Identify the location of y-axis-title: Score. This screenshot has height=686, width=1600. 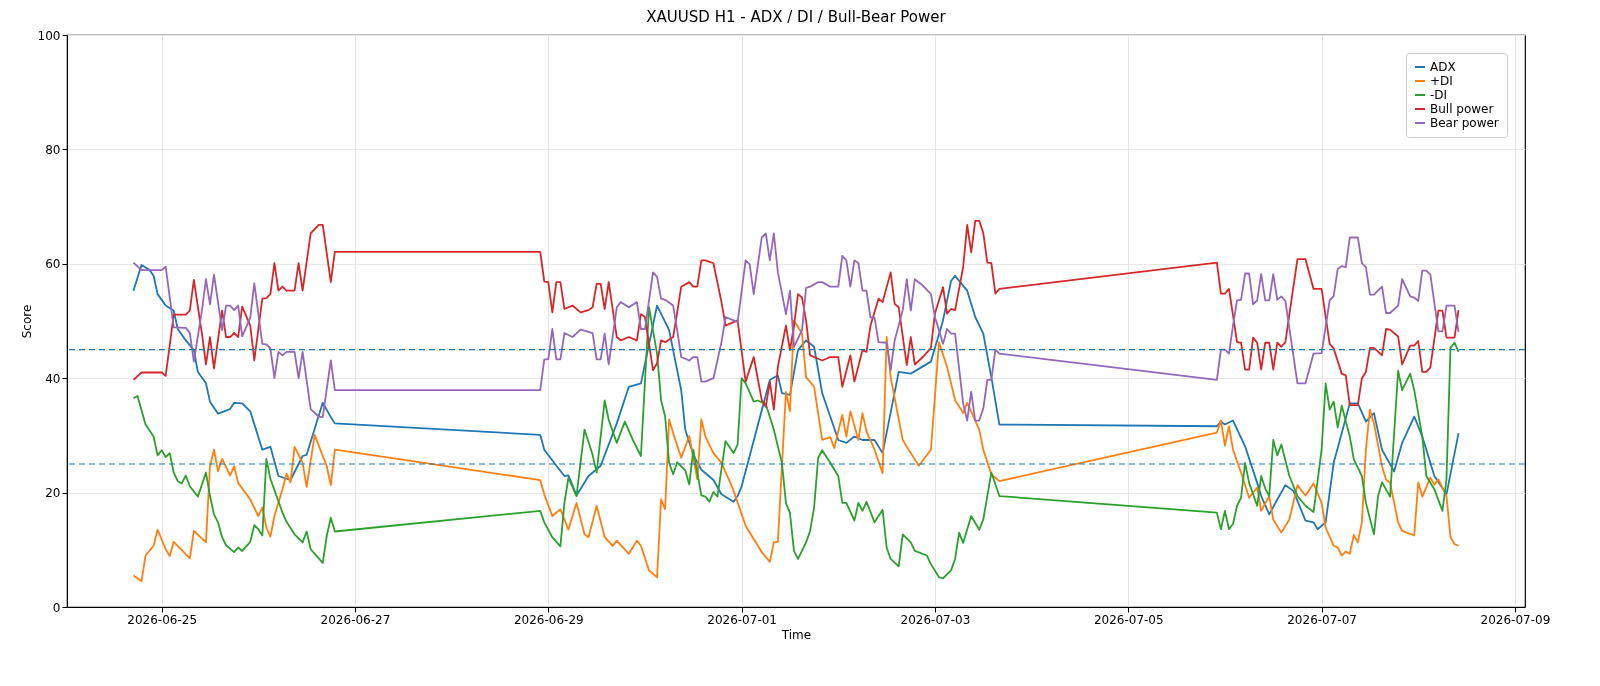
(26, 321).